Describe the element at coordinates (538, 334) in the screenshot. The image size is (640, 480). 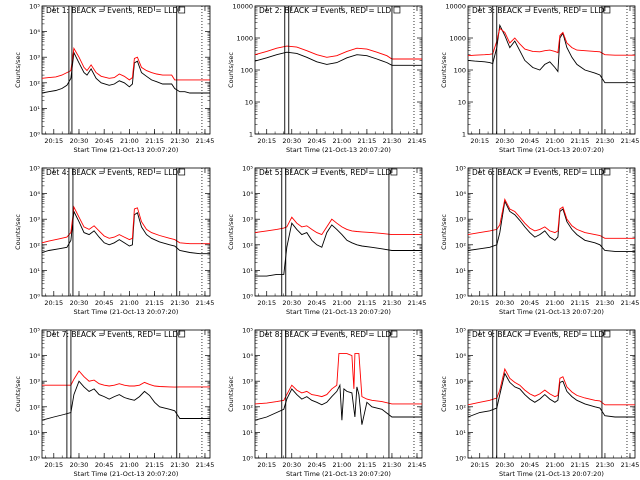
I see `chart-title: Det 9: BLACK = Events, RED = LLD` at that location.